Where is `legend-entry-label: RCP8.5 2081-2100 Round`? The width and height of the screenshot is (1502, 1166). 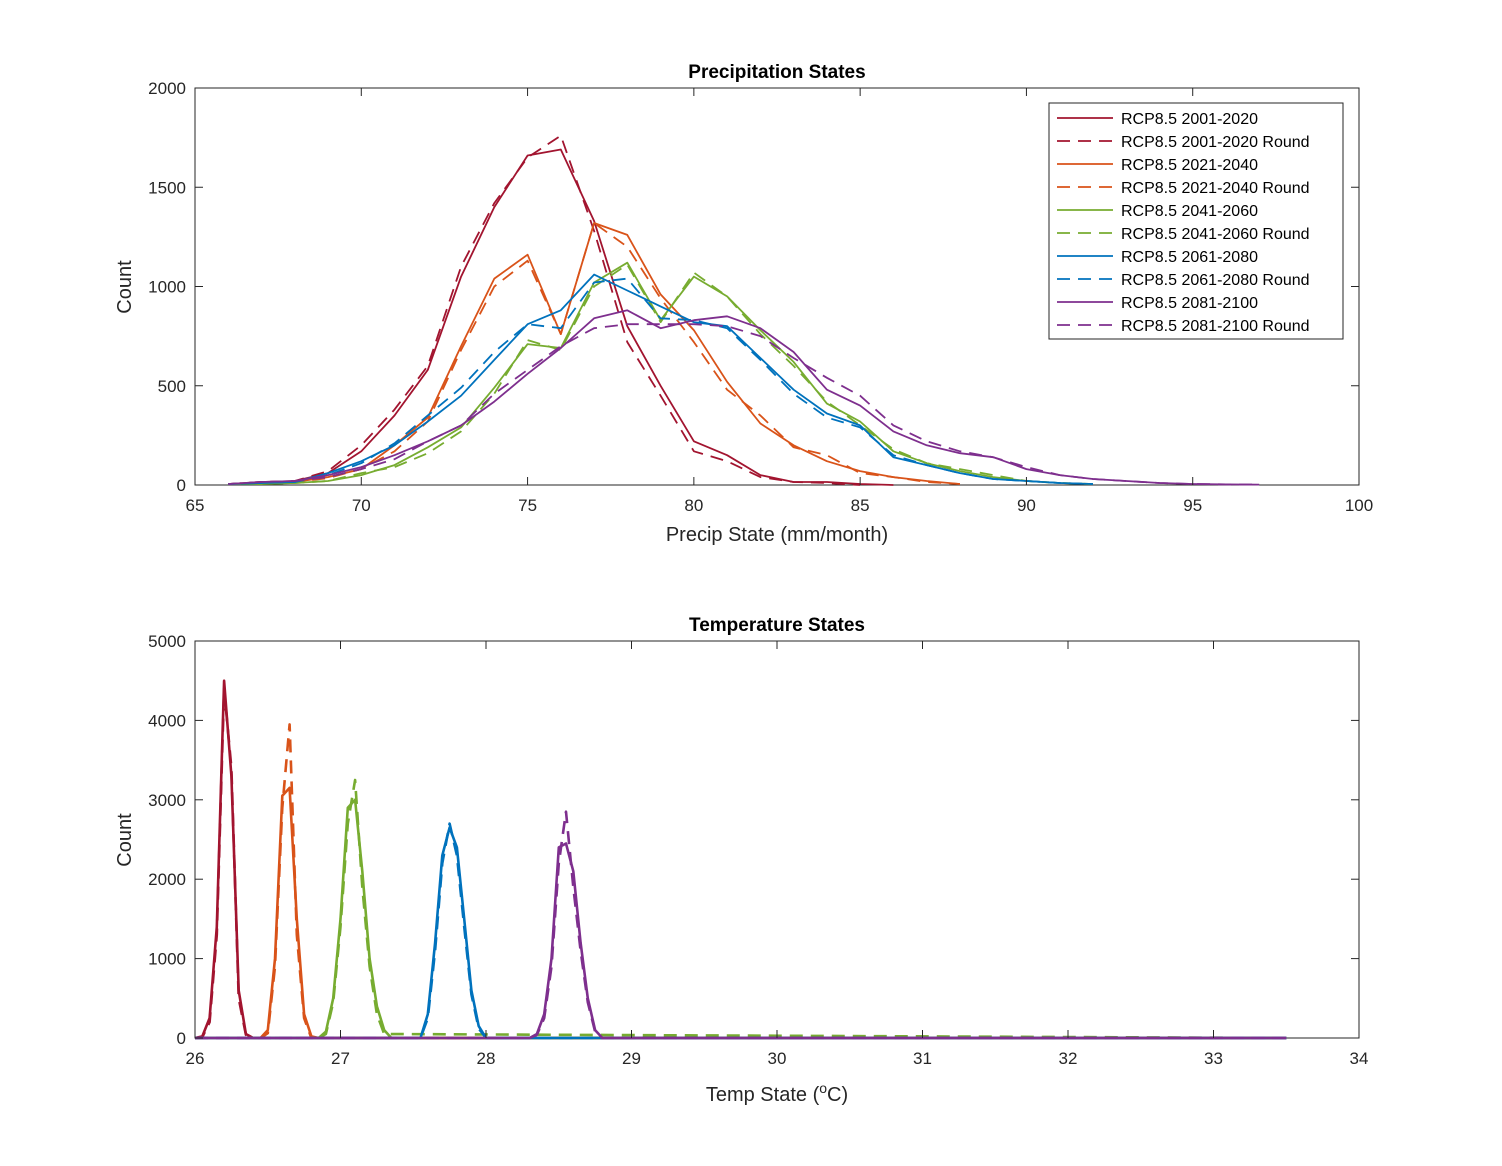 legend-entry-label: RCP8.5 2081-2100 Round is located at coordinates (1215, 326).